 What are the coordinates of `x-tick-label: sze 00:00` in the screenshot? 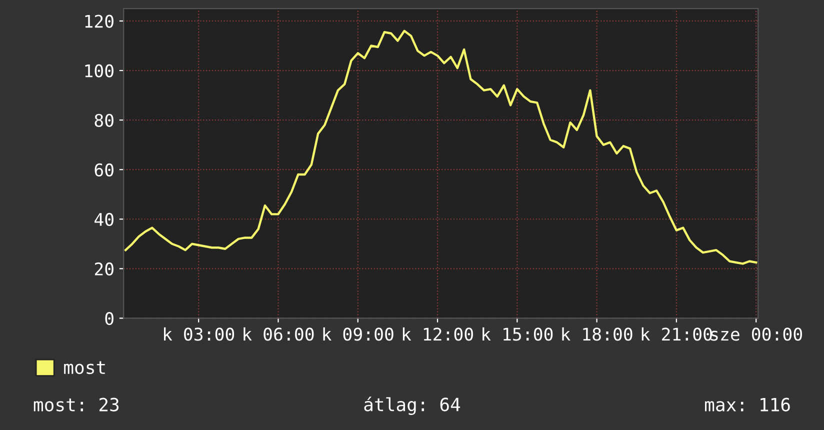 It's located at (756, 334).